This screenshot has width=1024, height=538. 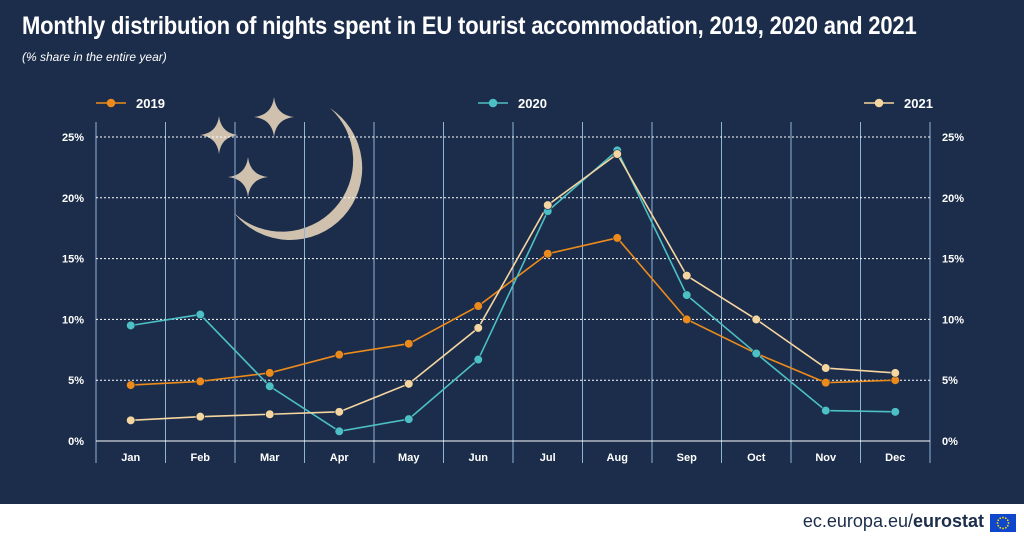 What do you see at coordinates (340, 458) in the screenshot?
I see `x-tick-label: Apr` at bounding box center [340, 458].